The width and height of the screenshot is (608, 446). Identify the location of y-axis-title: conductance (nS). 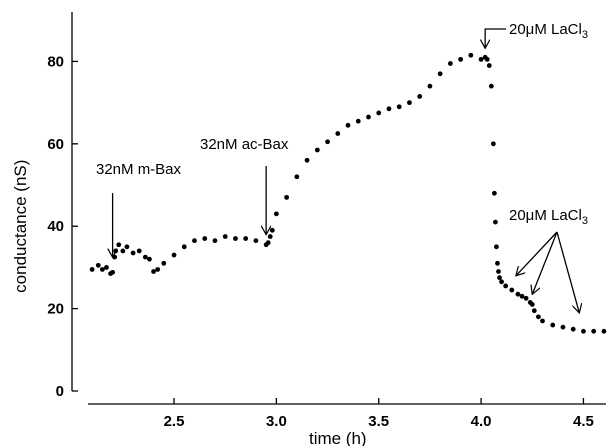
(20, 226).